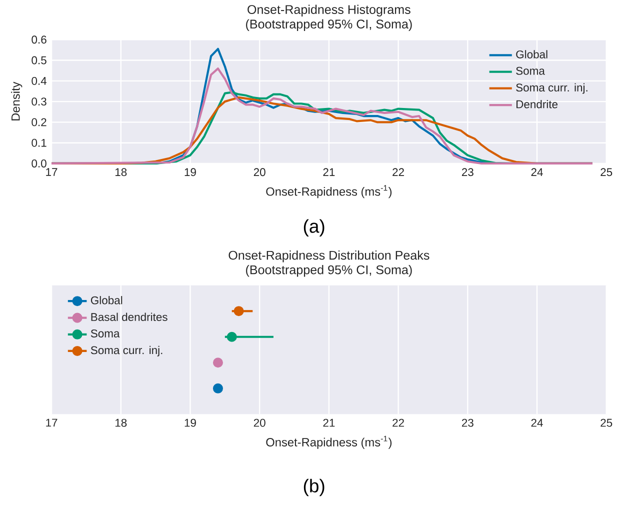 This screenshot has width=617, height=510. Describe the element at coordinates (39, 40) in the screenshot. I see `y-tick-label: 0.6` at that location.